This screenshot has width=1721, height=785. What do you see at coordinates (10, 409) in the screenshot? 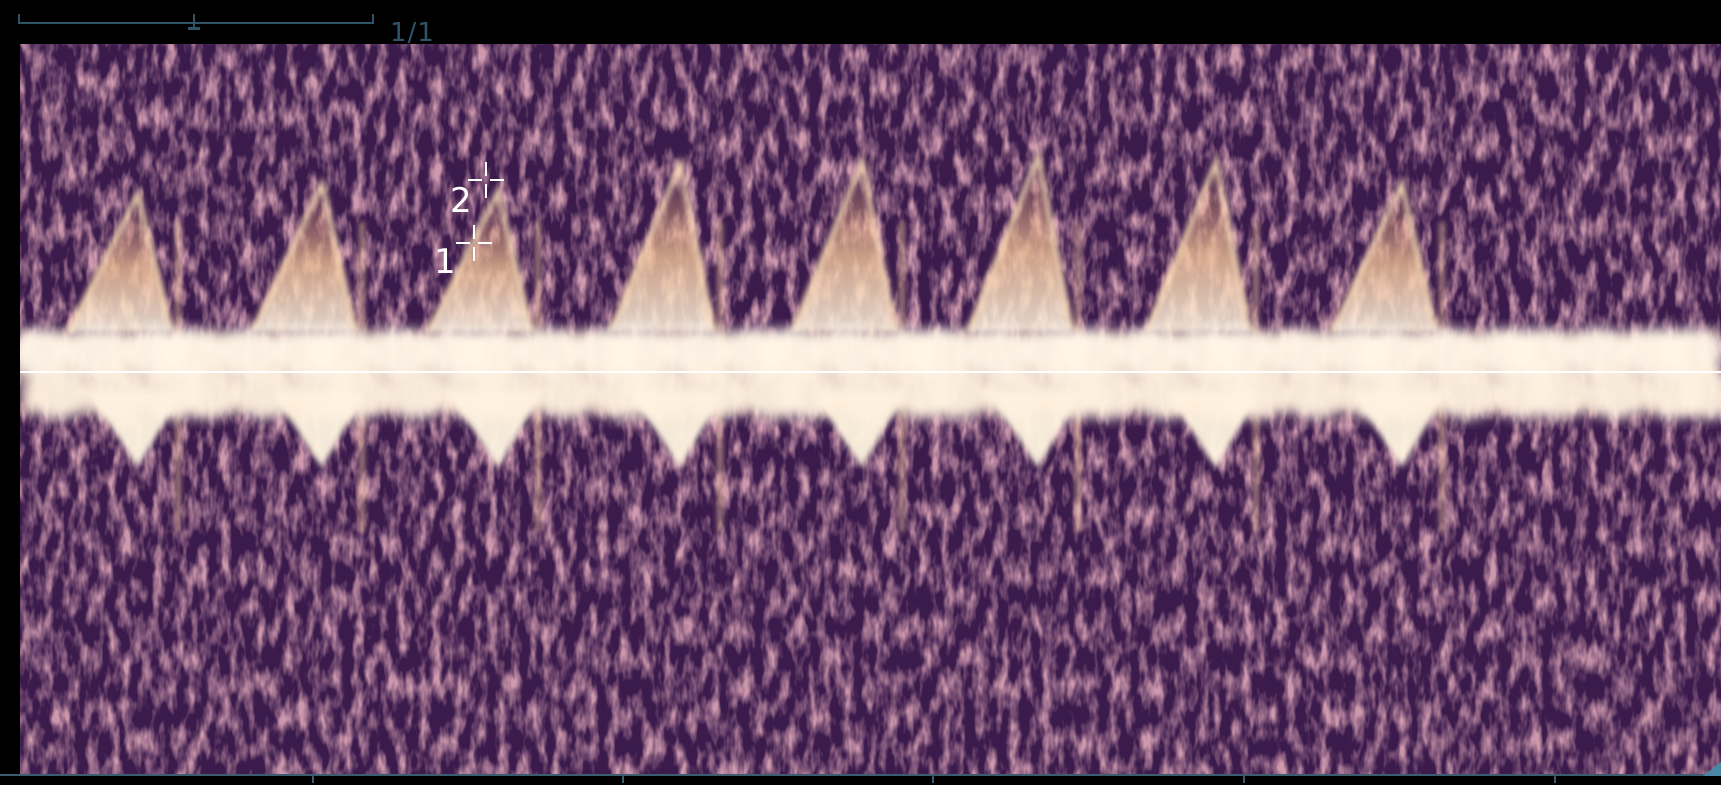
I see `left-border` at bounding box center [10, 409].